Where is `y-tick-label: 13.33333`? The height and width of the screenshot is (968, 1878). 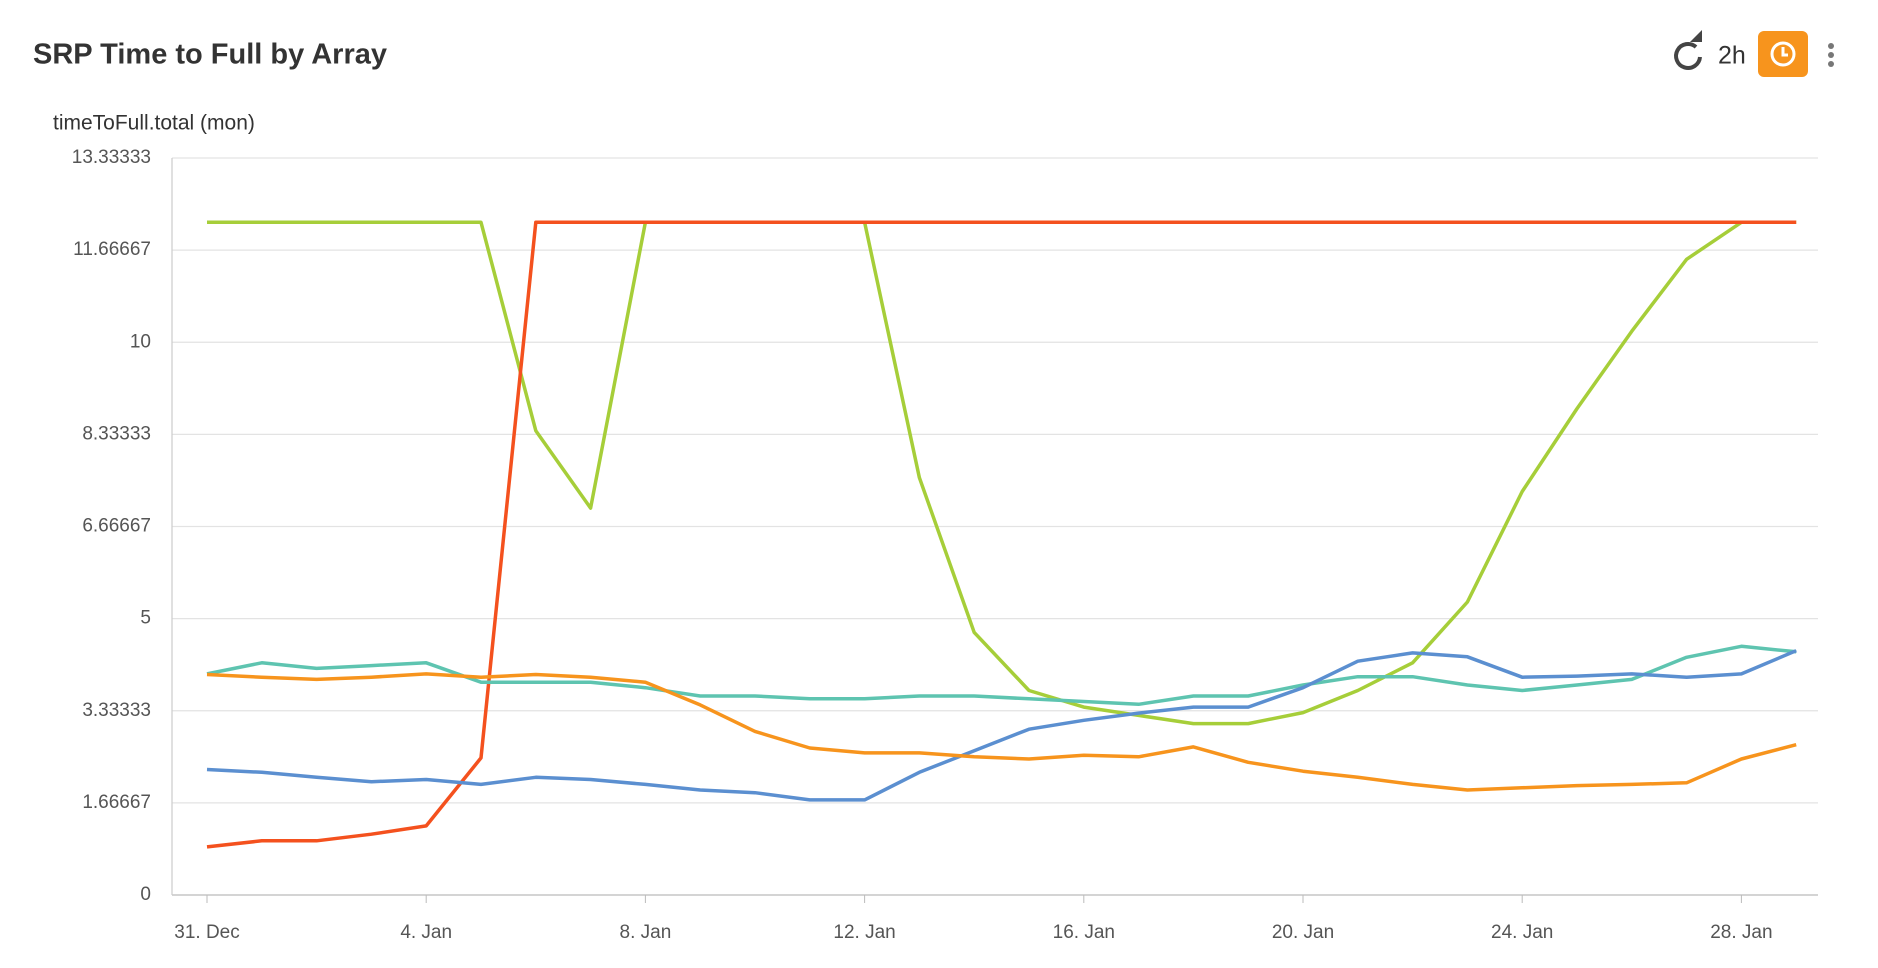 y-tick-label: 13.33333 is located at coordinates (111, 157).